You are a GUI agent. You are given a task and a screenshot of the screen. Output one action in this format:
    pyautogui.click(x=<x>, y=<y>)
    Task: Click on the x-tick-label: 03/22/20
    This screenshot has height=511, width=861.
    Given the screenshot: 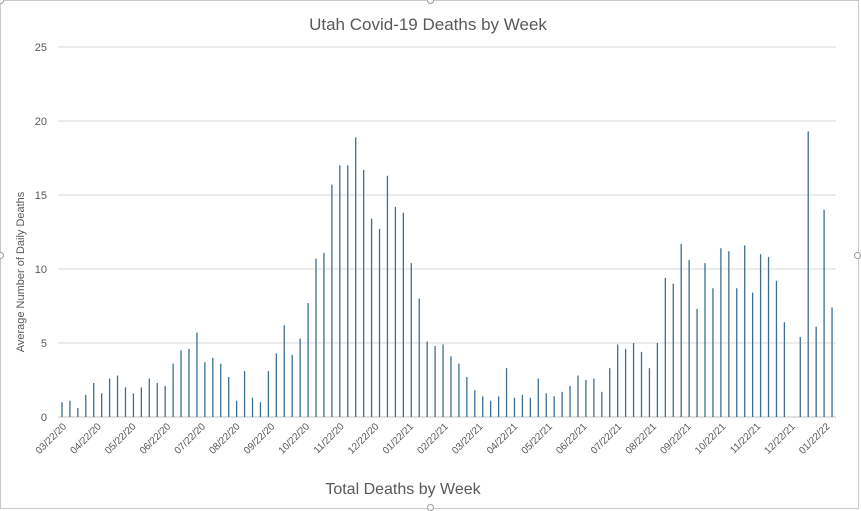 What is the action you would take?
    pyautogui.click(x=52, y=439)
    